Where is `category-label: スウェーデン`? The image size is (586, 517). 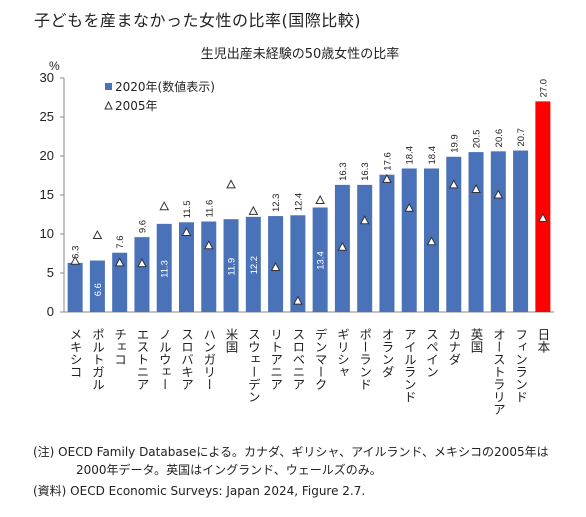
category-label: スウェーデン is located at coordinates (253, 365).